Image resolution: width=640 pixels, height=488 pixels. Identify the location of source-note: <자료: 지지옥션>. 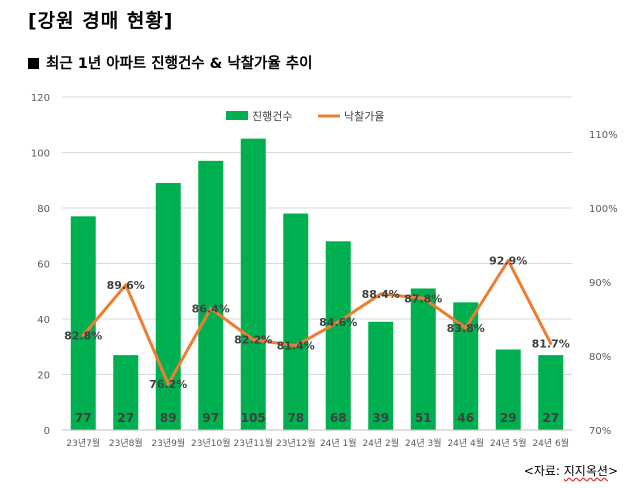
(571, 470).